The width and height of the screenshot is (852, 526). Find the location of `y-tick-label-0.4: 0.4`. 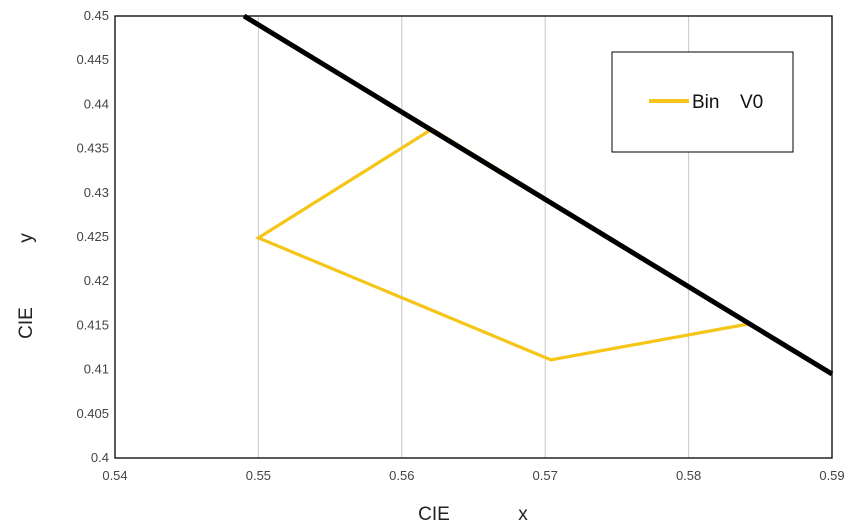

y-tick-label-0.4: 0.4 is located at coordinates (100, 457).